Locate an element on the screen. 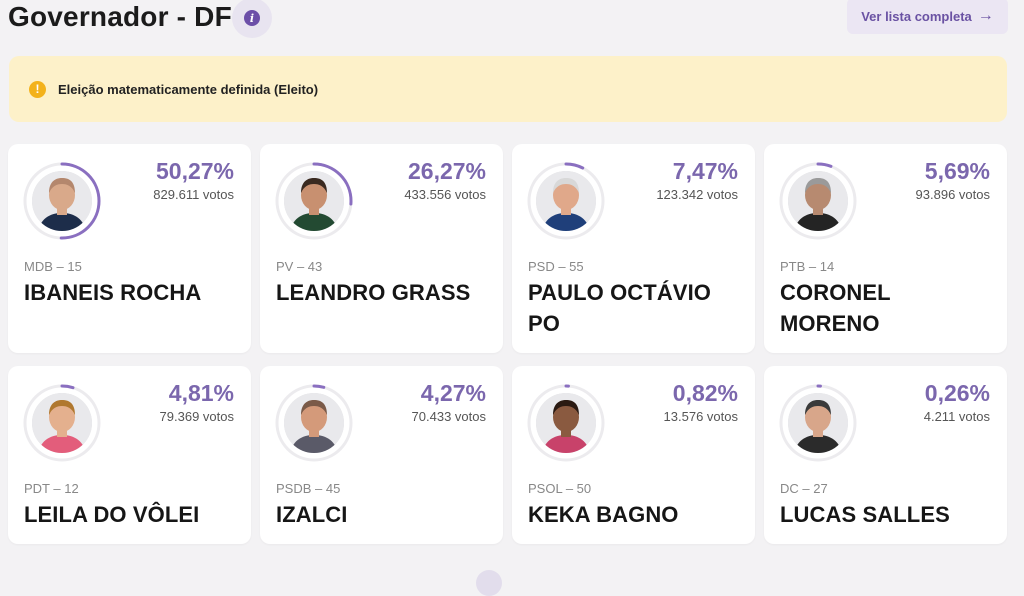 The height and width of the screenshot is (596, 1024). candidate-name: KEKA BAGNO is located at coordinates (635, 514).